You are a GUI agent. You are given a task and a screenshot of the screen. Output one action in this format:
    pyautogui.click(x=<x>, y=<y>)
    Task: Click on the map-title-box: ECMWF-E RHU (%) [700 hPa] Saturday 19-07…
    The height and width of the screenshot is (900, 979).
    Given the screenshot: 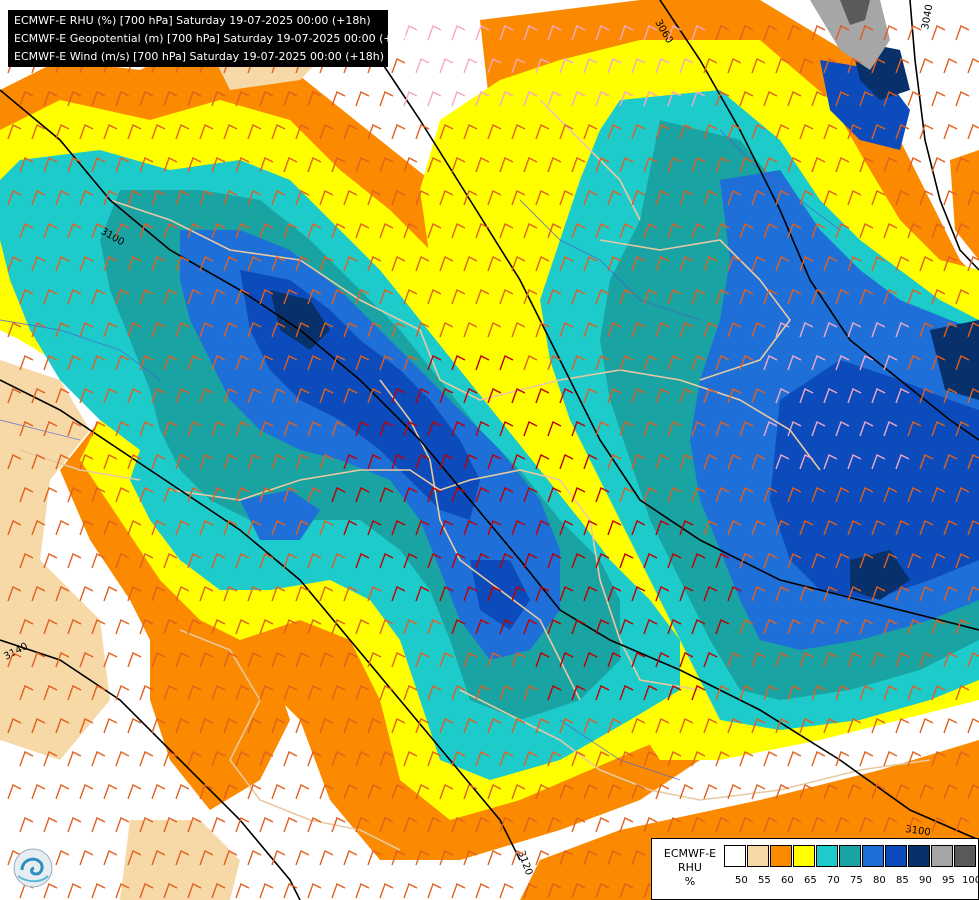 What is the action you would take?
    pyautogui.click(x=213, y=38)
    